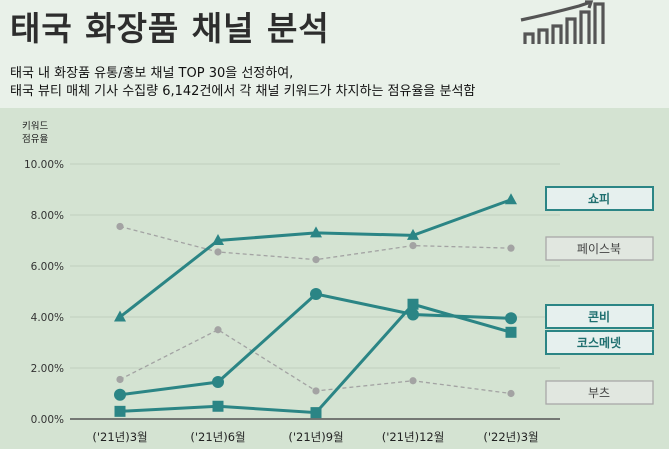  I want to click on legend-label: 페이스북, so click(599, 249).